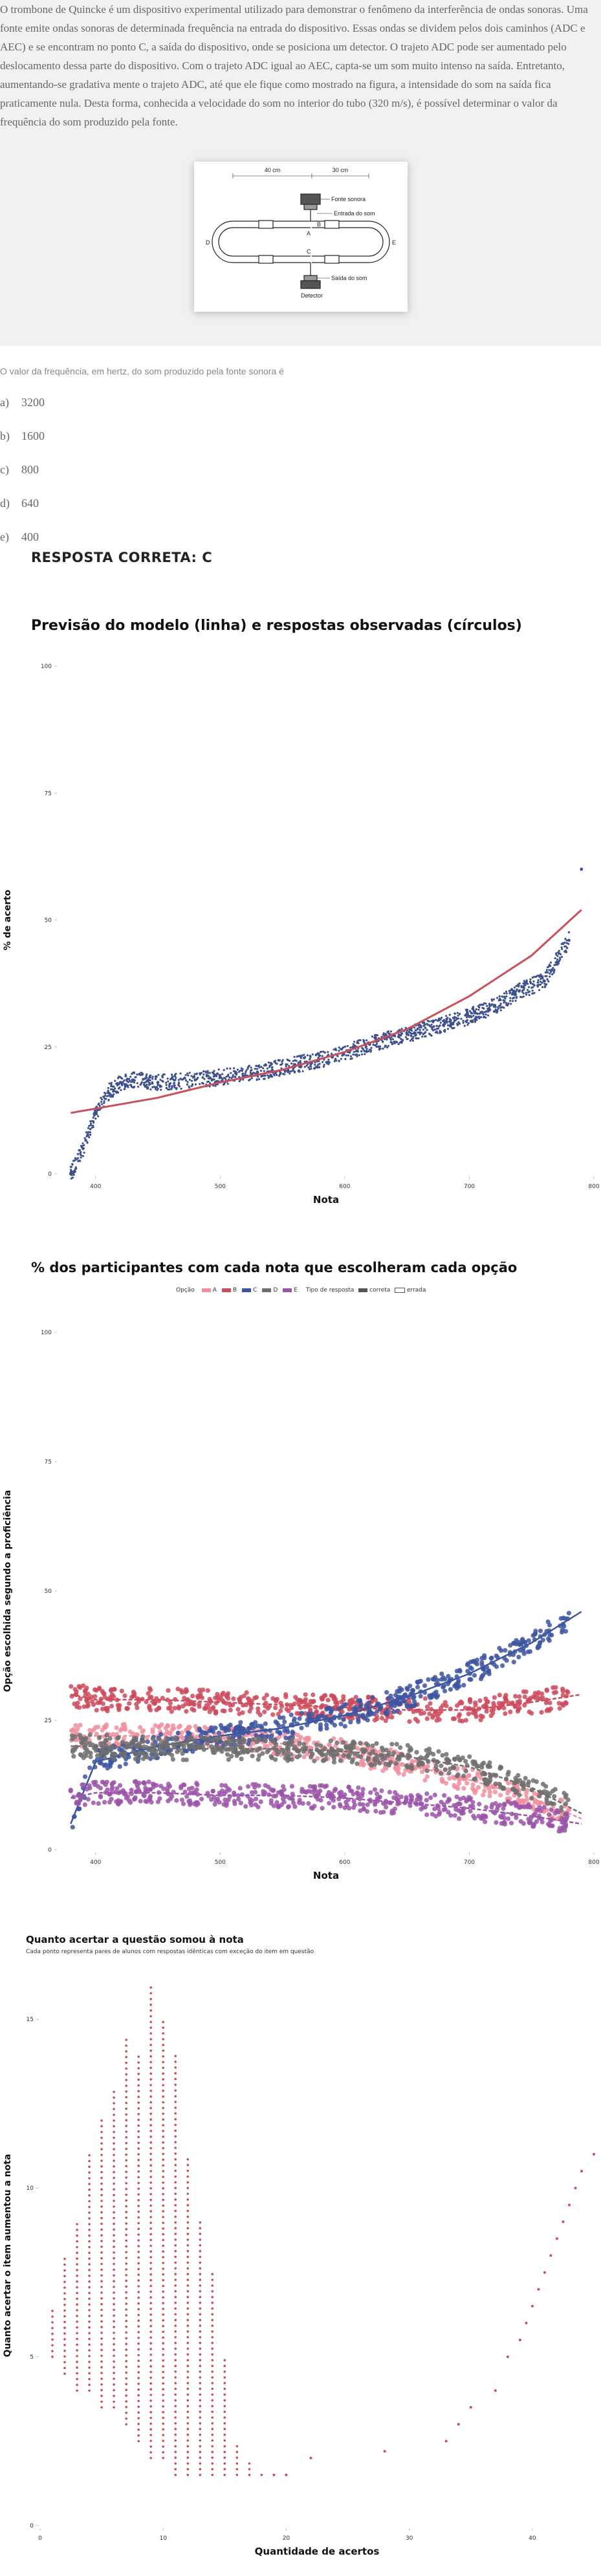 Image resolution: width=601 pixels, height=2576 pixels. Describe the element at coordinates (22, 435) in the screenshot. I see `option-b: b) 1600` at that location.